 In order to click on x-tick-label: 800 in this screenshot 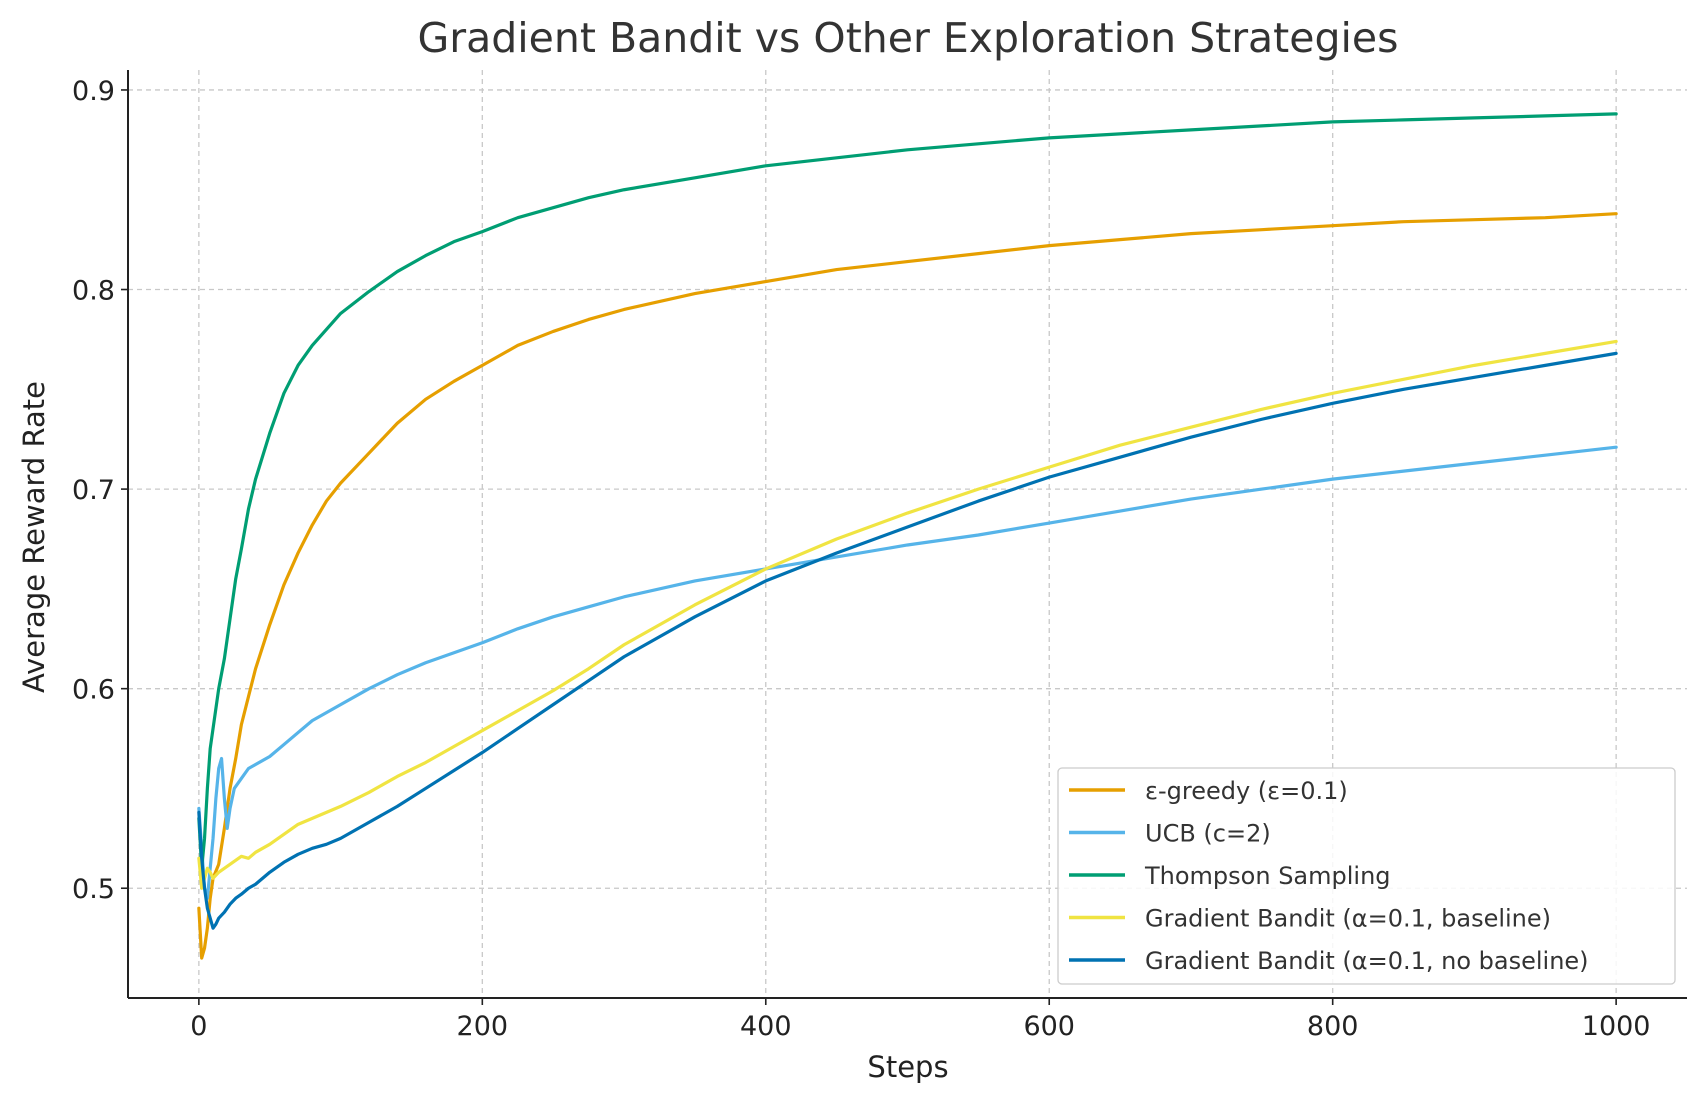, I will do `click(1333, 1026)`.